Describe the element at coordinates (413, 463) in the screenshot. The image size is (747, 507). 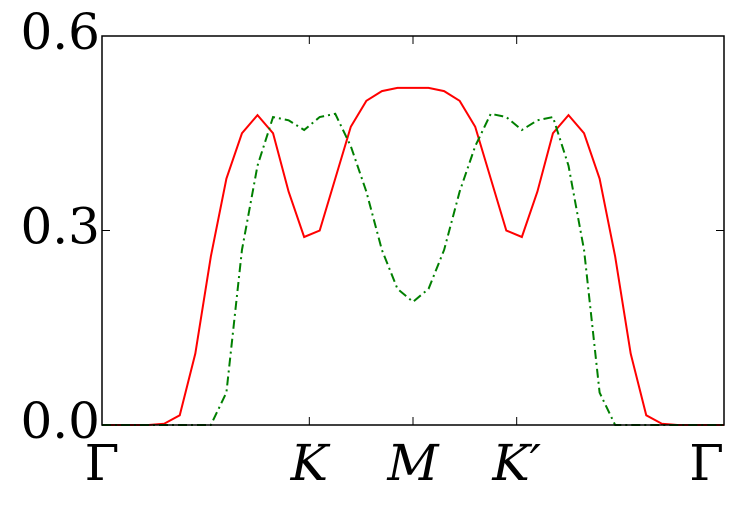
I see `x-tick-label: M` at that location.